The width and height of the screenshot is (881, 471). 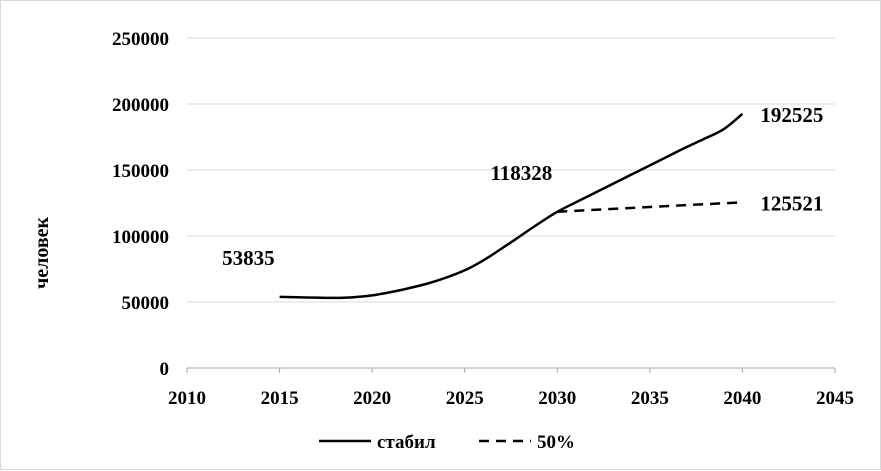 What do you see at coordinates (248, 258) in the screenshot?
I see `data-label: 53835` at bounding box center [248, 258].